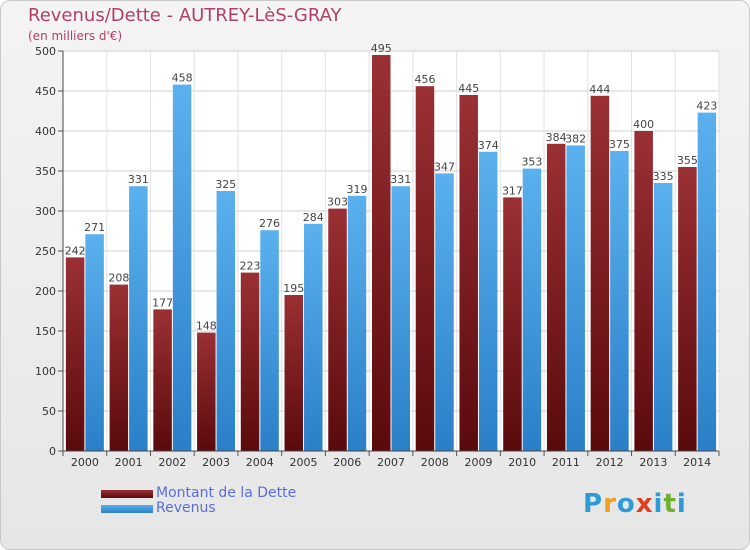 The image size is (750, 550). I want to click on value-label-dette-2000: 242, so click(75, 250).